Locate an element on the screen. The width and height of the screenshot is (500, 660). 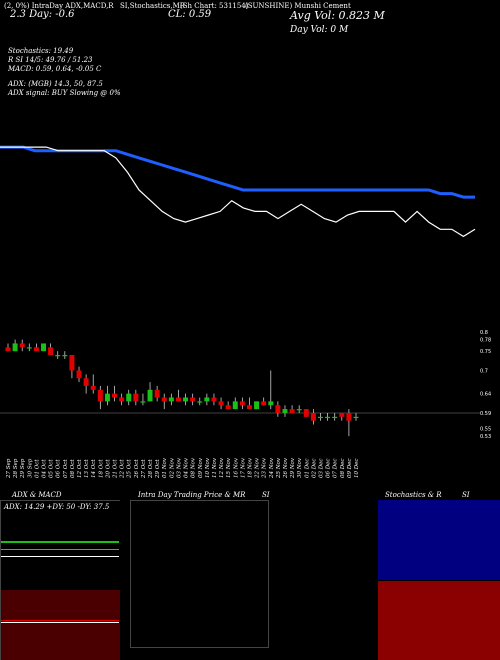
macd-line is located at coordinates (60, 620).